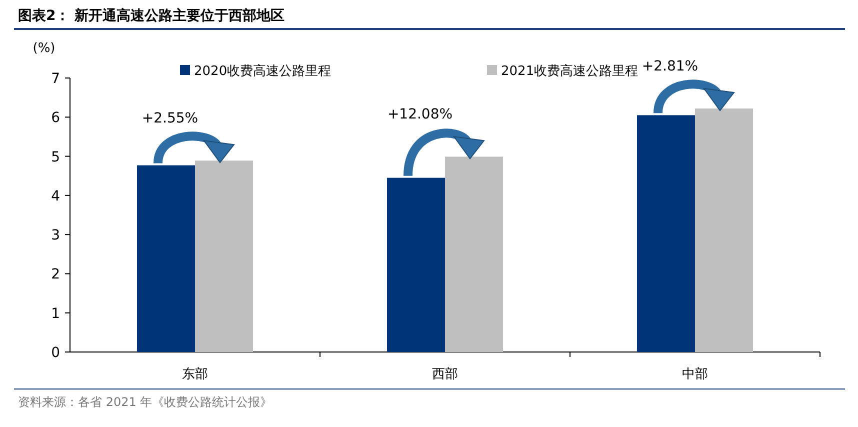 The width and height of the screenshot is (858, 427). What do you see at coordinates (670, 66) in the screenshot?
I see `text: +2.81%` at bounding box center [670, 66].